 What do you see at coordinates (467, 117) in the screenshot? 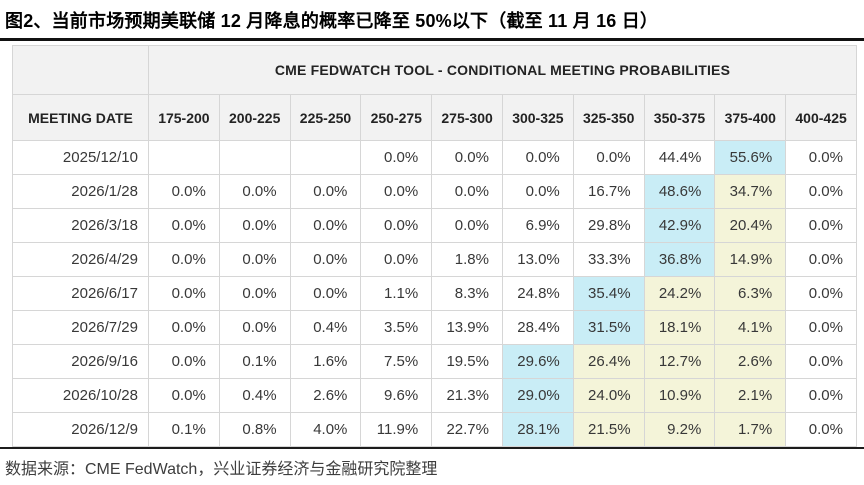
I see `rate-range-header: 275-300` at bounding box center [467, 117].